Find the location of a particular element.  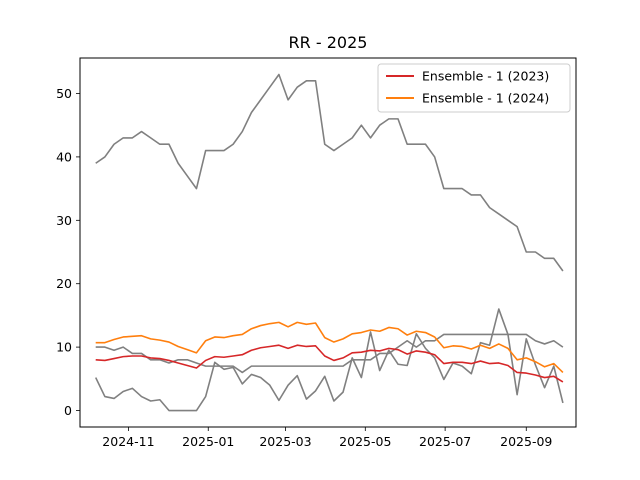

legend-box is located at coordinates (474, 88).